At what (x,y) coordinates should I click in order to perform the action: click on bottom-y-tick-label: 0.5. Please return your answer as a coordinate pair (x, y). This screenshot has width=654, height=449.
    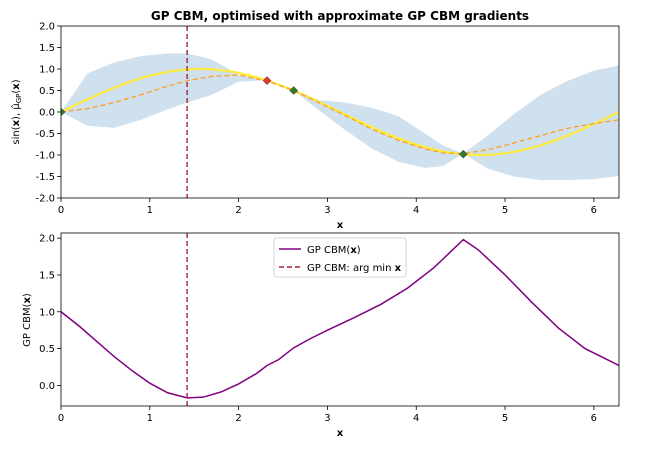
    Looking at the image, I should click on (47, 349).